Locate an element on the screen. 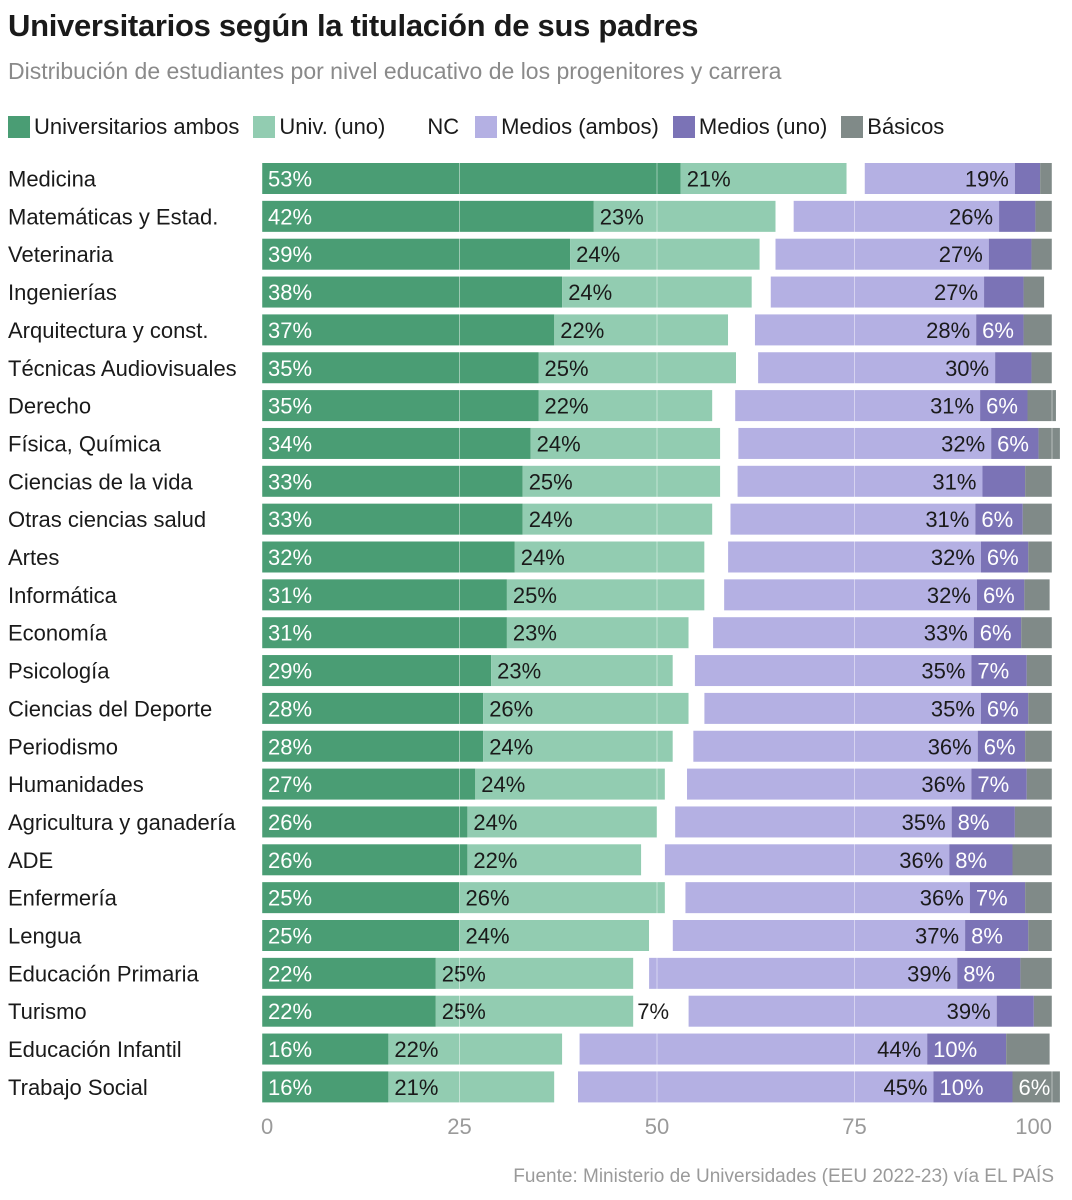  category-label: Economía is located at coordinates (58, 633).